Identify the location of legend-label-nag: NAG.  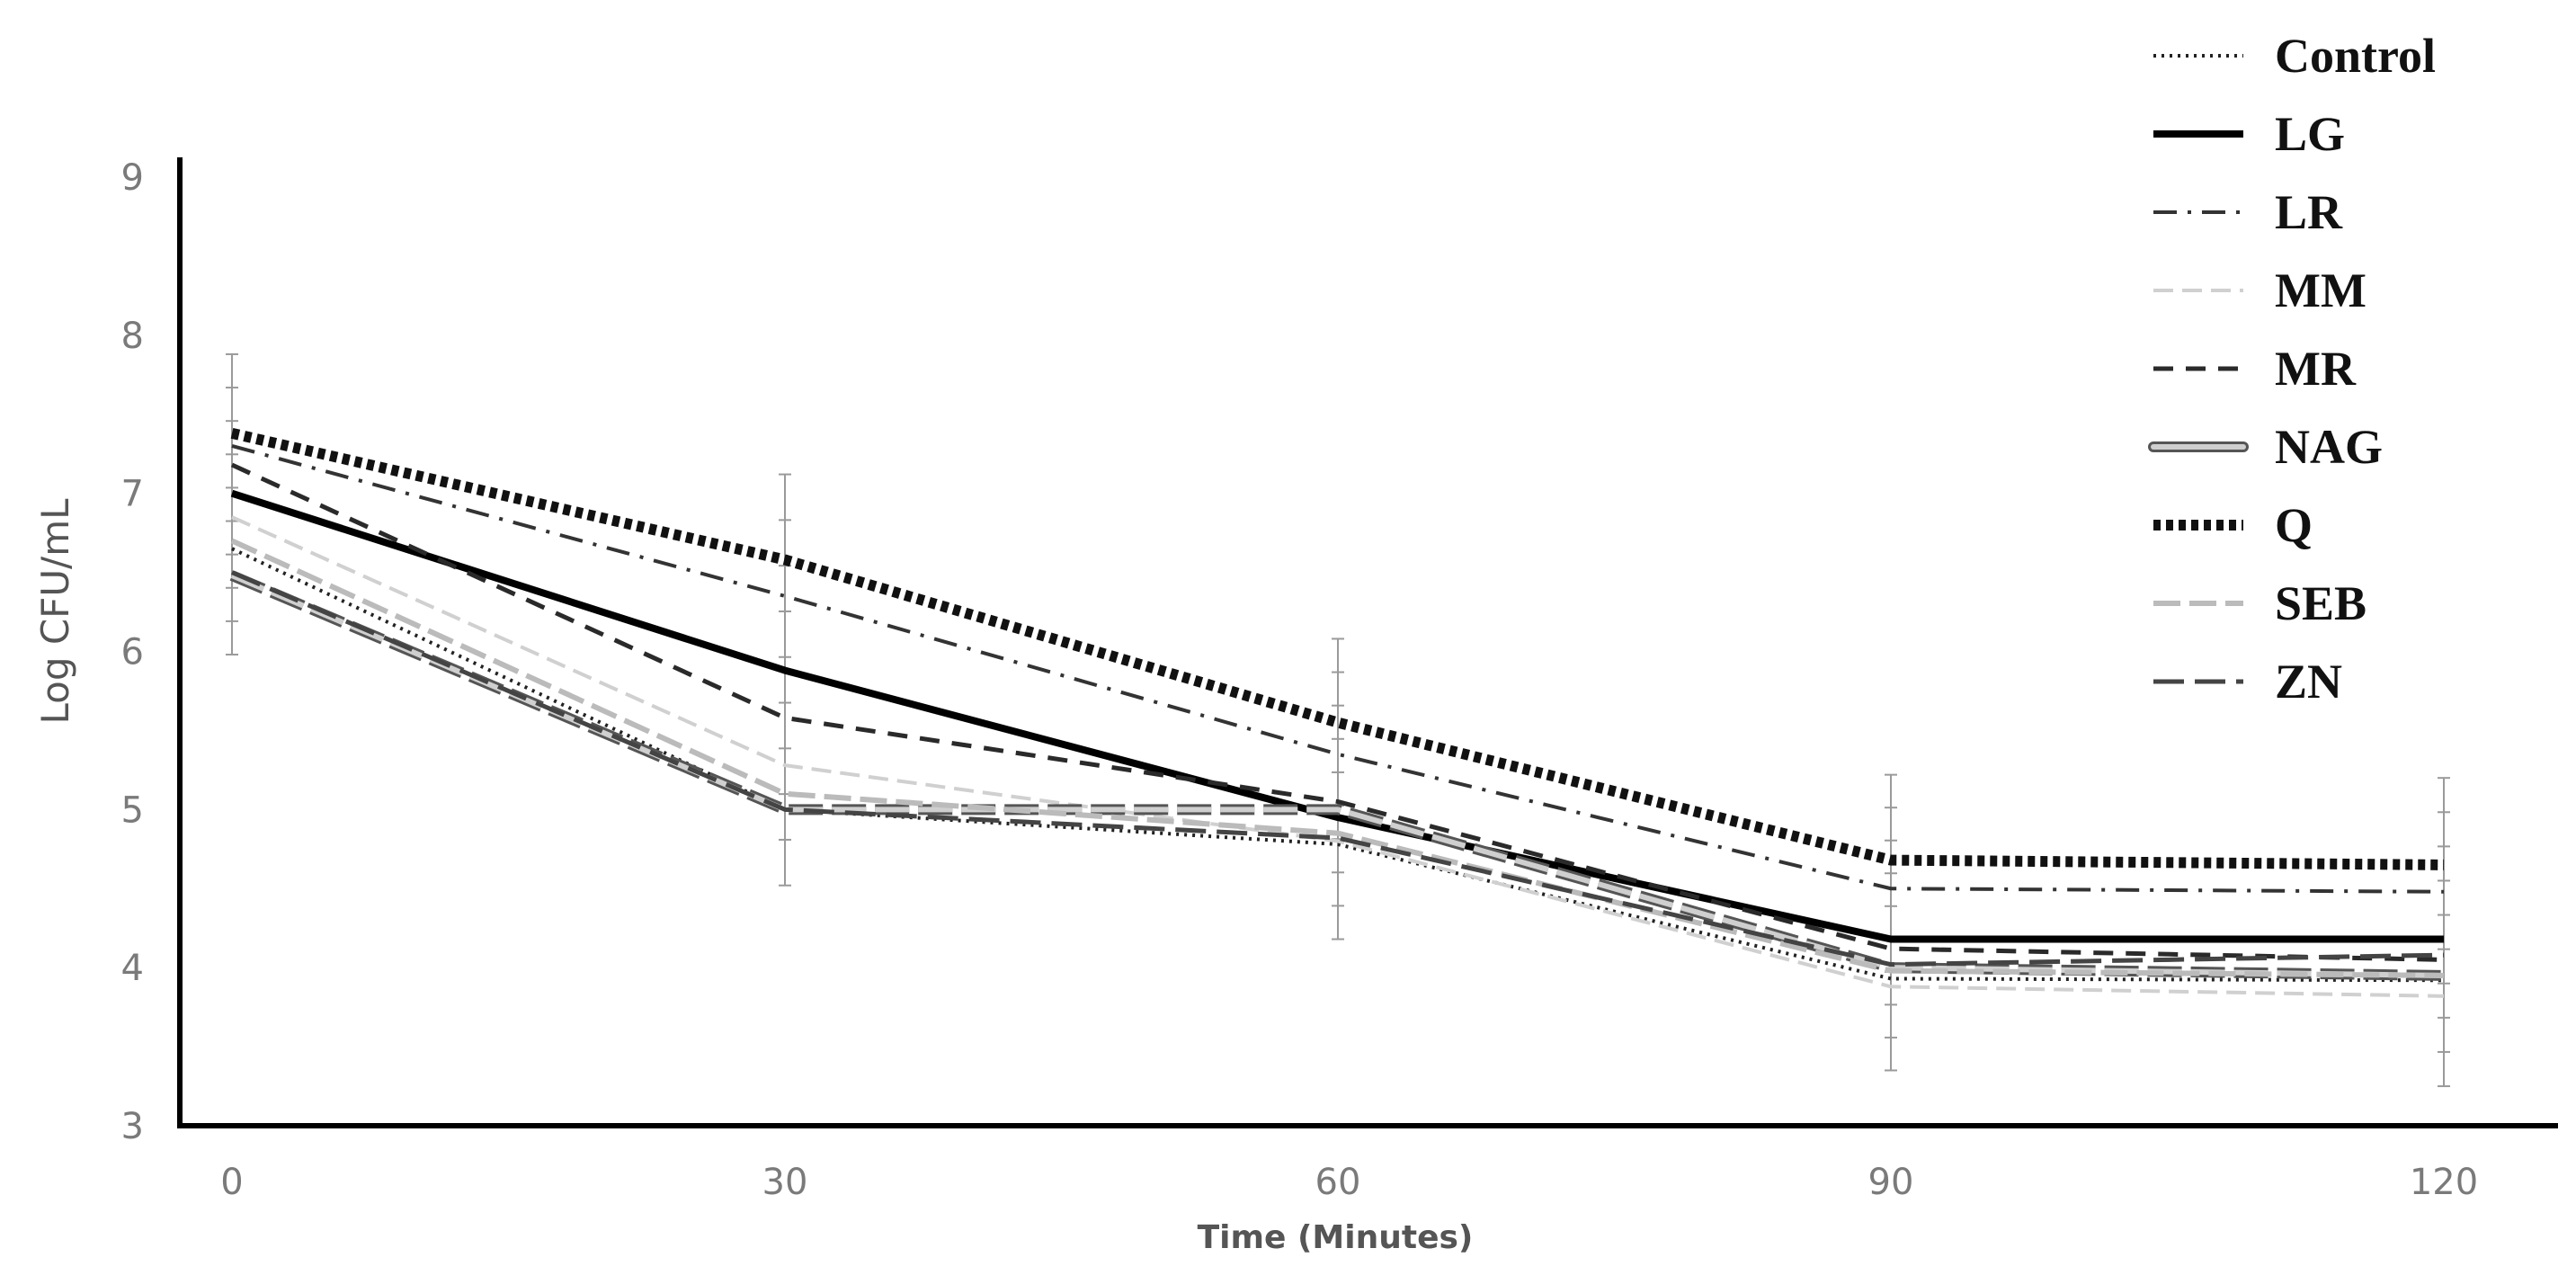
(2329, 447).